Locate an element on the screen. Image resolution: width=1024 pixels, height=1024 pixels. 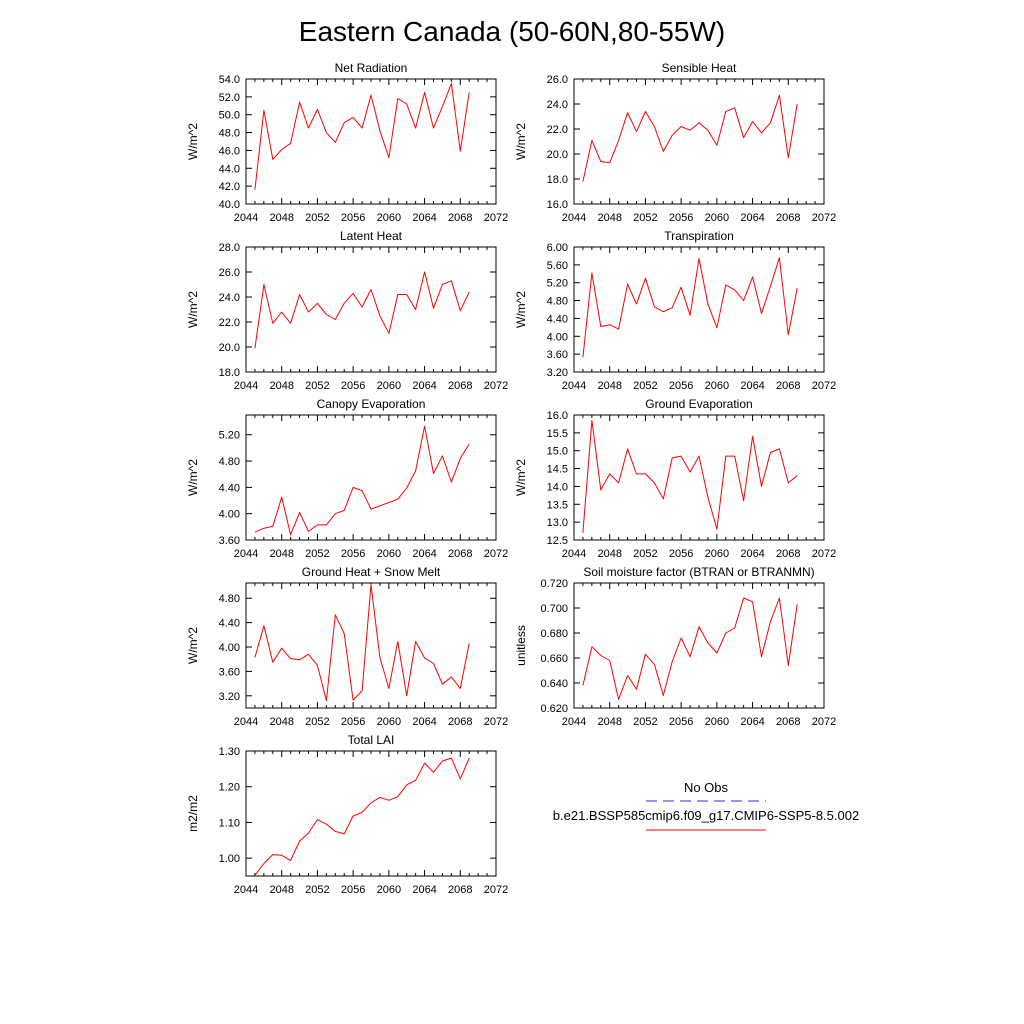
y-tick-label: 14.0 is located at coordinates (557, 487).